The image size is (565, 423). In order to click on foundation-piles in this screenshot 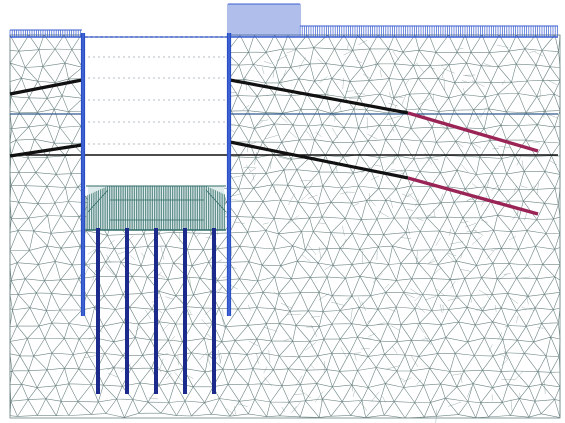, I will do `click(156, 311)`.